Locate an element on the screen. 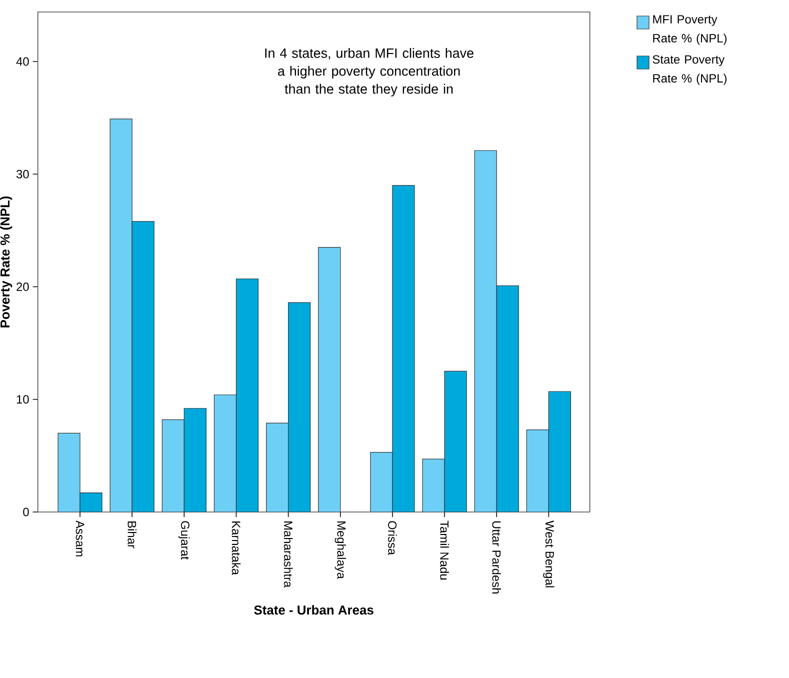 This screenshot has width=789, height=678. y-axis-title: Poverty Rate % (NPL) is located at coordinates (6, 262).